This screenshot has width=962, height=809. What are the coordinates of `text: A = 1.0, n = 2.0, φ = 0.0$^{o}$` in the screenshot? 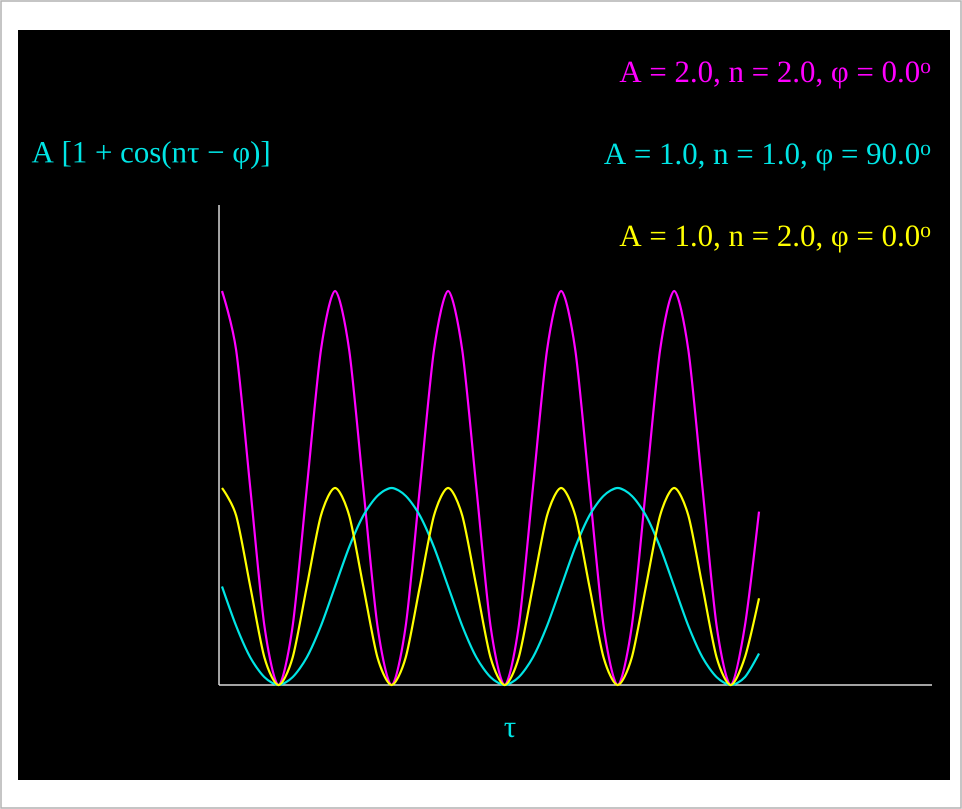 It's located at (775, 239).